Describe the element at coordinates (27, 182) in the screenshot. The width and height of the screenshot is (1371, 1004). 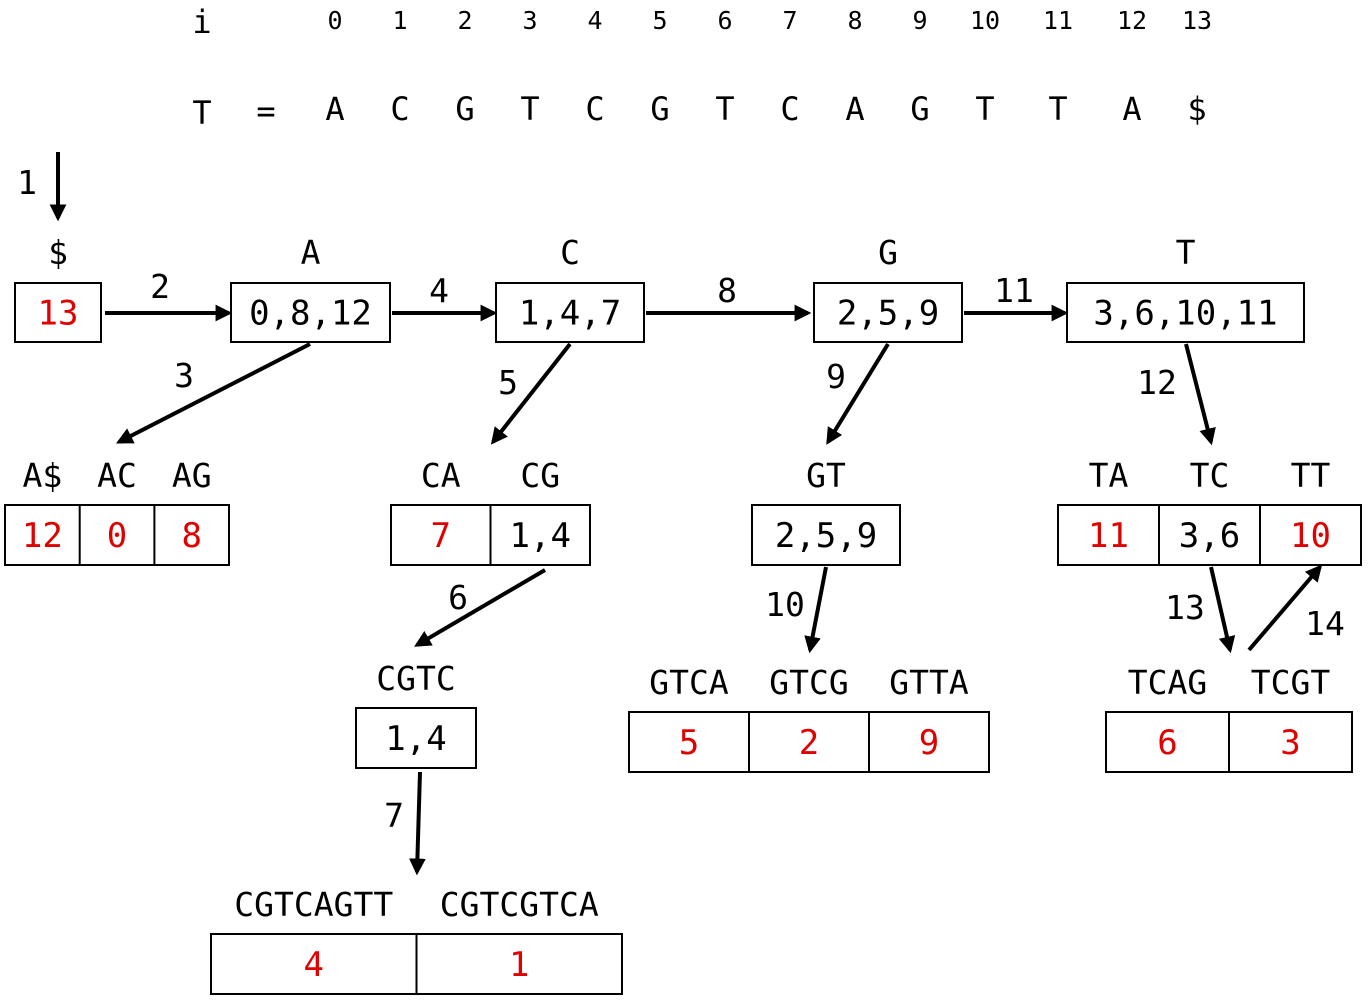
I see `start-step-label: 1` at that location.